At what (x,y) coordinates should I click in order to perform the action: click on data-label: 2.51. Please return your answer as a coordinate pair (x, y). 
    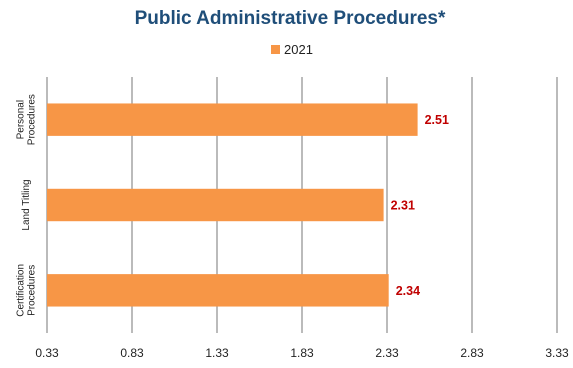
    Looking at the image, I should click on (437, 120).